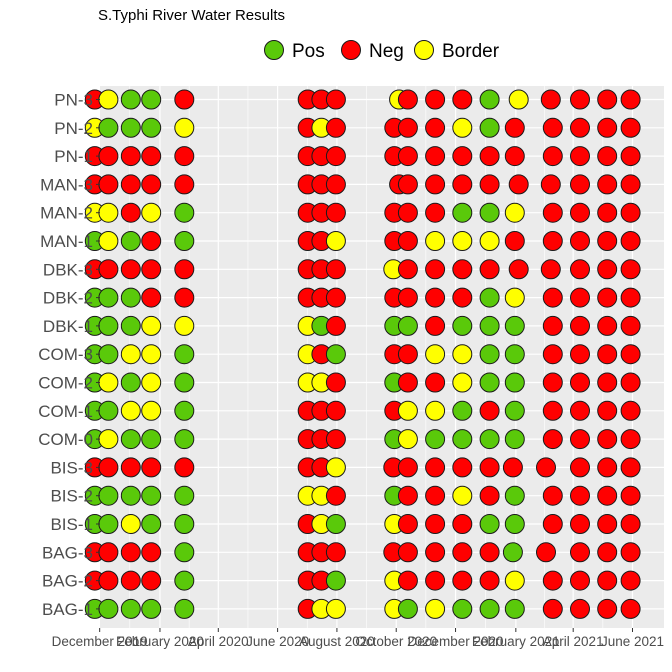 Image resolution: width=672 pixels, height=672 pixels. I want to click on y-tick-label-bag-2: BAG-2, so click(67, 581).